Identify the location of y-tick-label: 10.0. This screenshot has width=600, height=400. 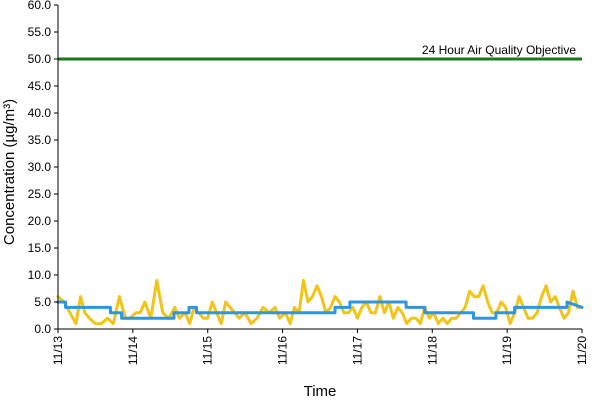
(40, 275).